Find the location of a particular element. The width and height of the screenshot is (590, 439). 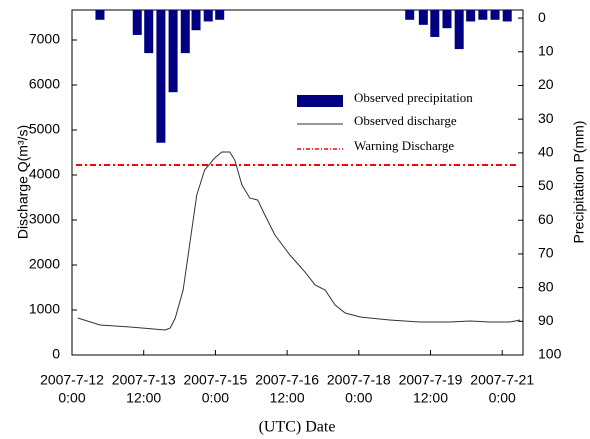

x-axis-title: (UTC) Date is located at coordinates (297, 427).